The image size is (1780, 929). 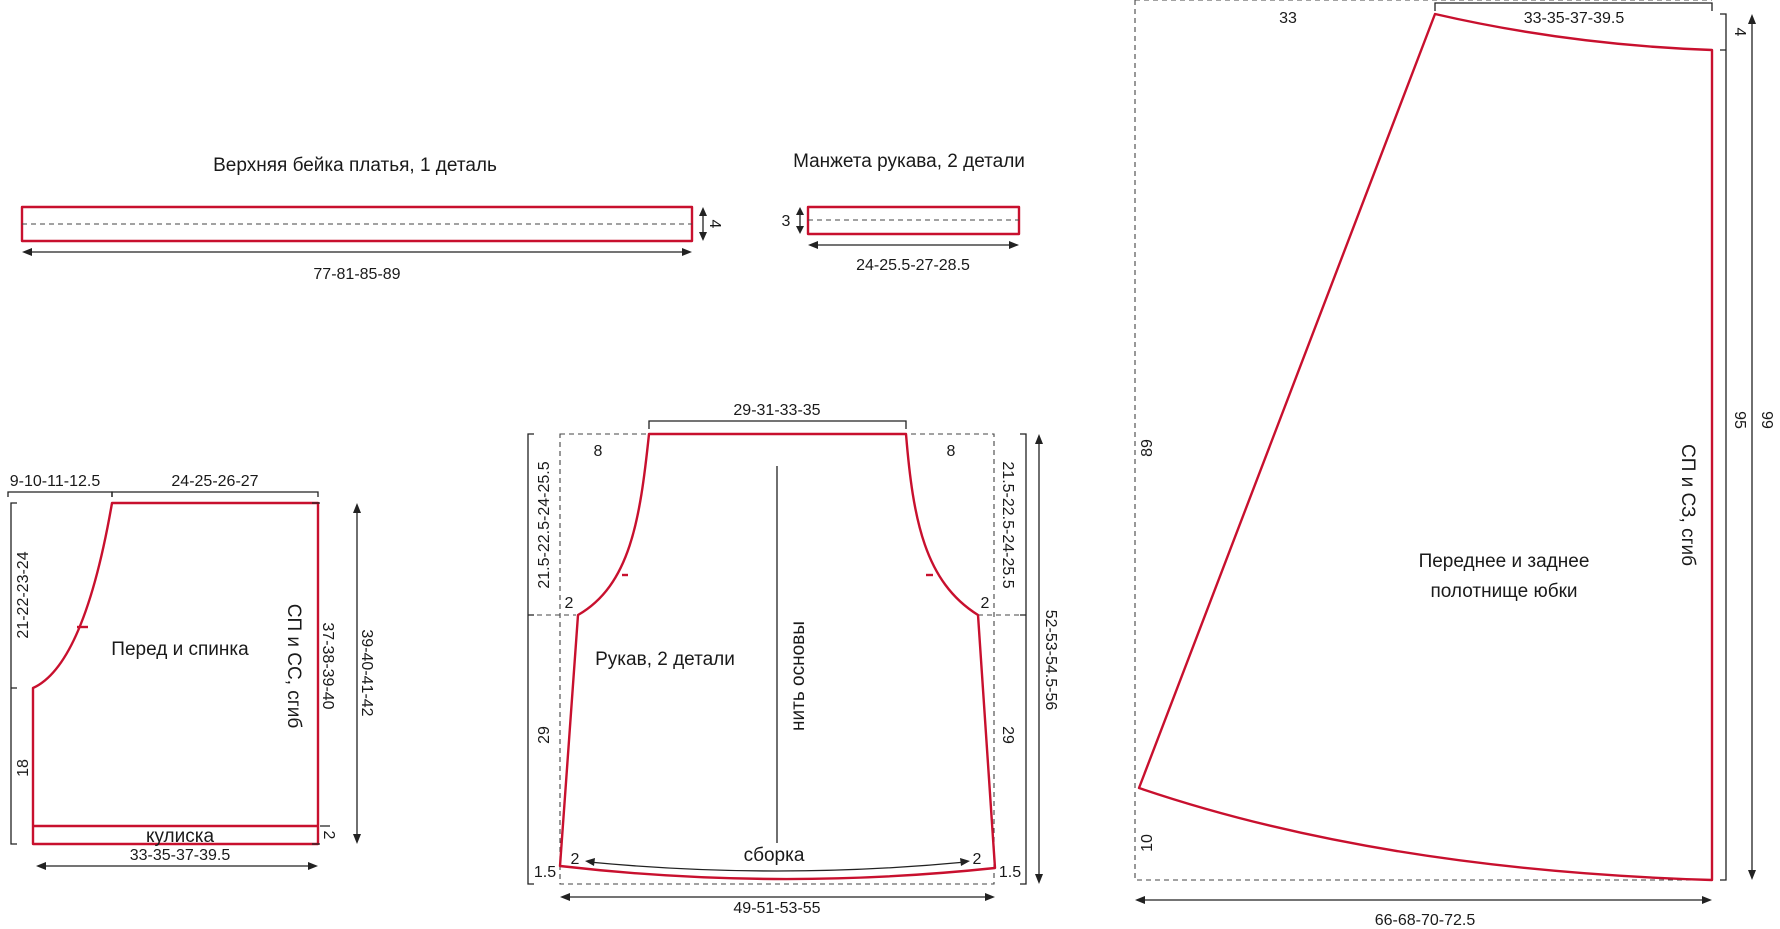 I want to click on sleeve-bottom-left-offset: 2, so click(x=575, y=859).